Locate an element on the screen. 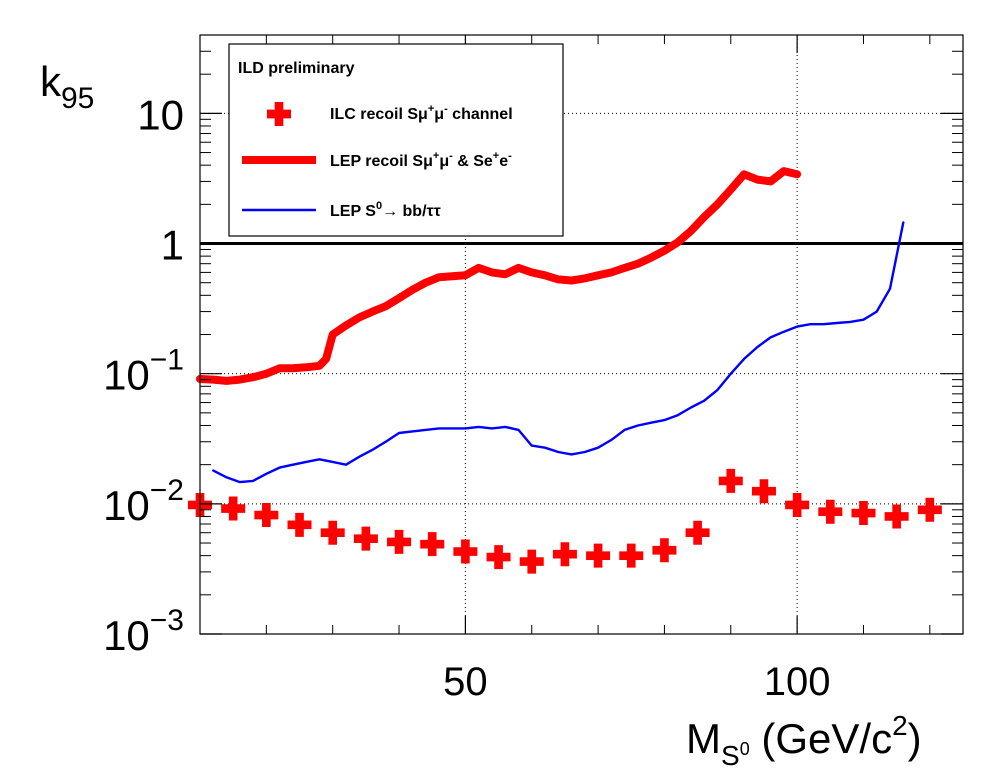 This screenshot has width=998, height=774. ilc-point-19-shape is located at coordinates (830, 511).